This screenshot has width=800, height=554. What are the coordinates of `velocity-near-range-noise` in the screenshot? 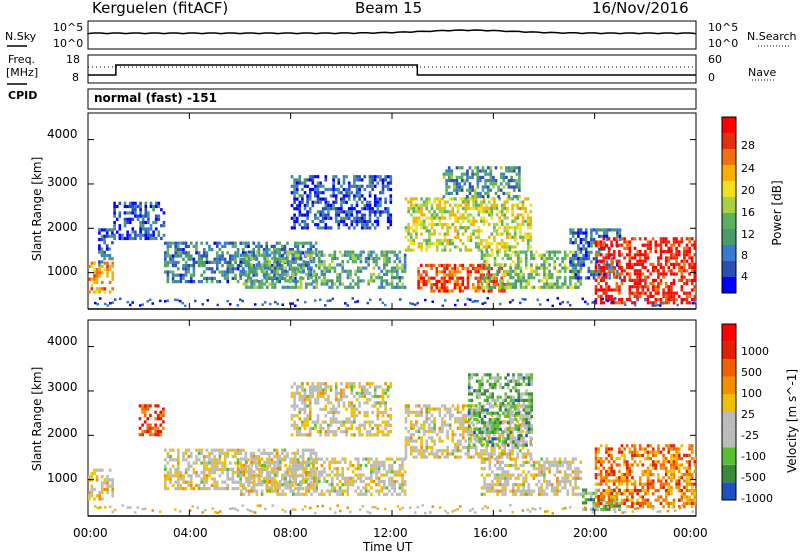 It's located at (394, 509).